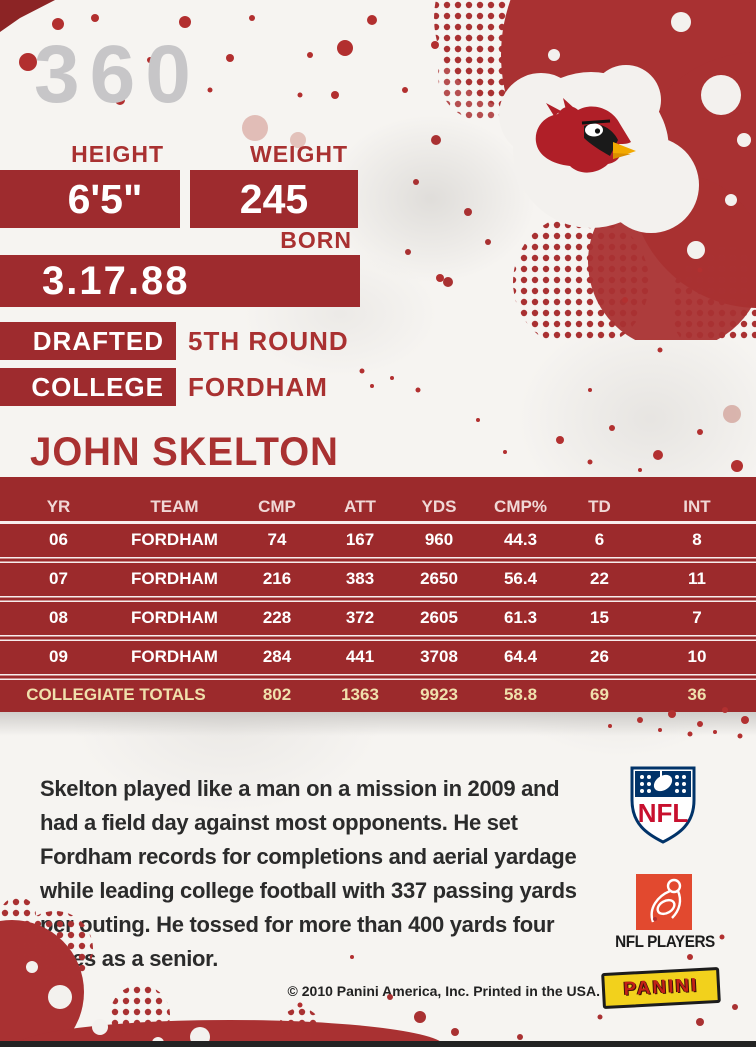  What do you see at coordinates (520, 506) in the screenshot?
I see `col-header: CMP%` at bounding box center [520, 506].